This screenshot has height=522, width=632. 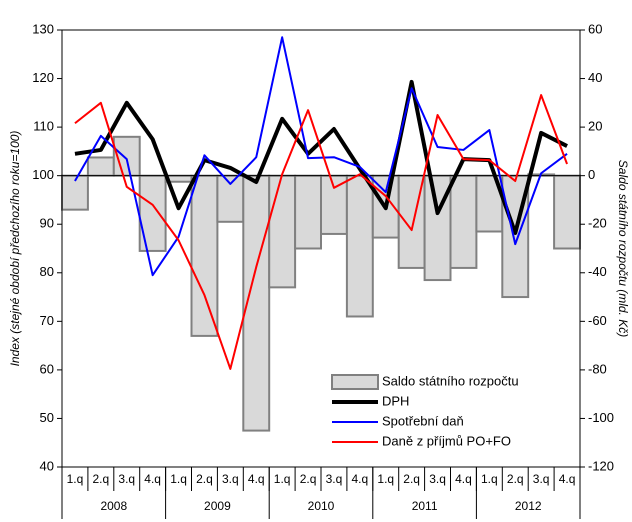 I want to click on group-label: 2009, so click(x=217, y=506).